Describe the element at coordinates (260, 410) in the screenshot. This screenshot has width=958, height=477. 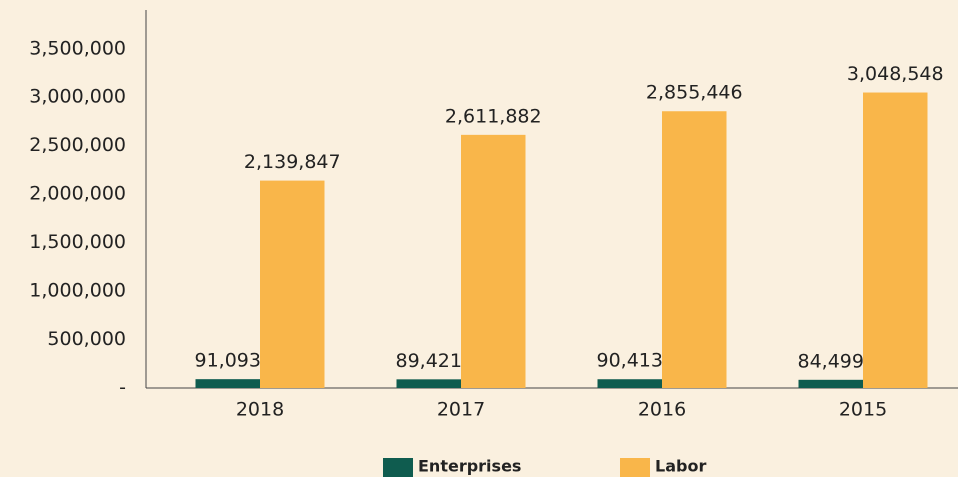
I see `x-tick-label: 2018` at that location.